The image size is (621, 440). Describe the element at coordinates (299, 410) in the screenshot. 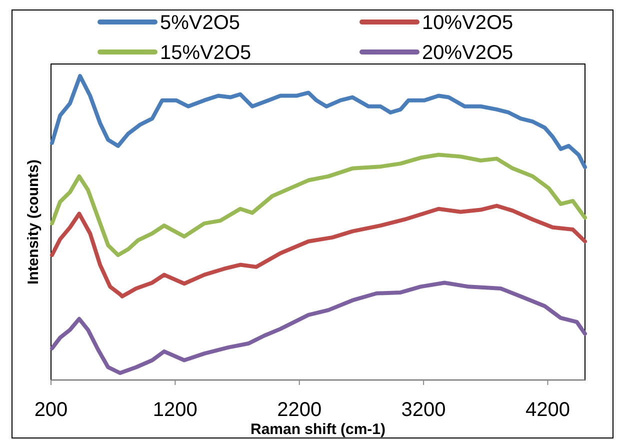

I see `x-tick-label: 2200` at that location.